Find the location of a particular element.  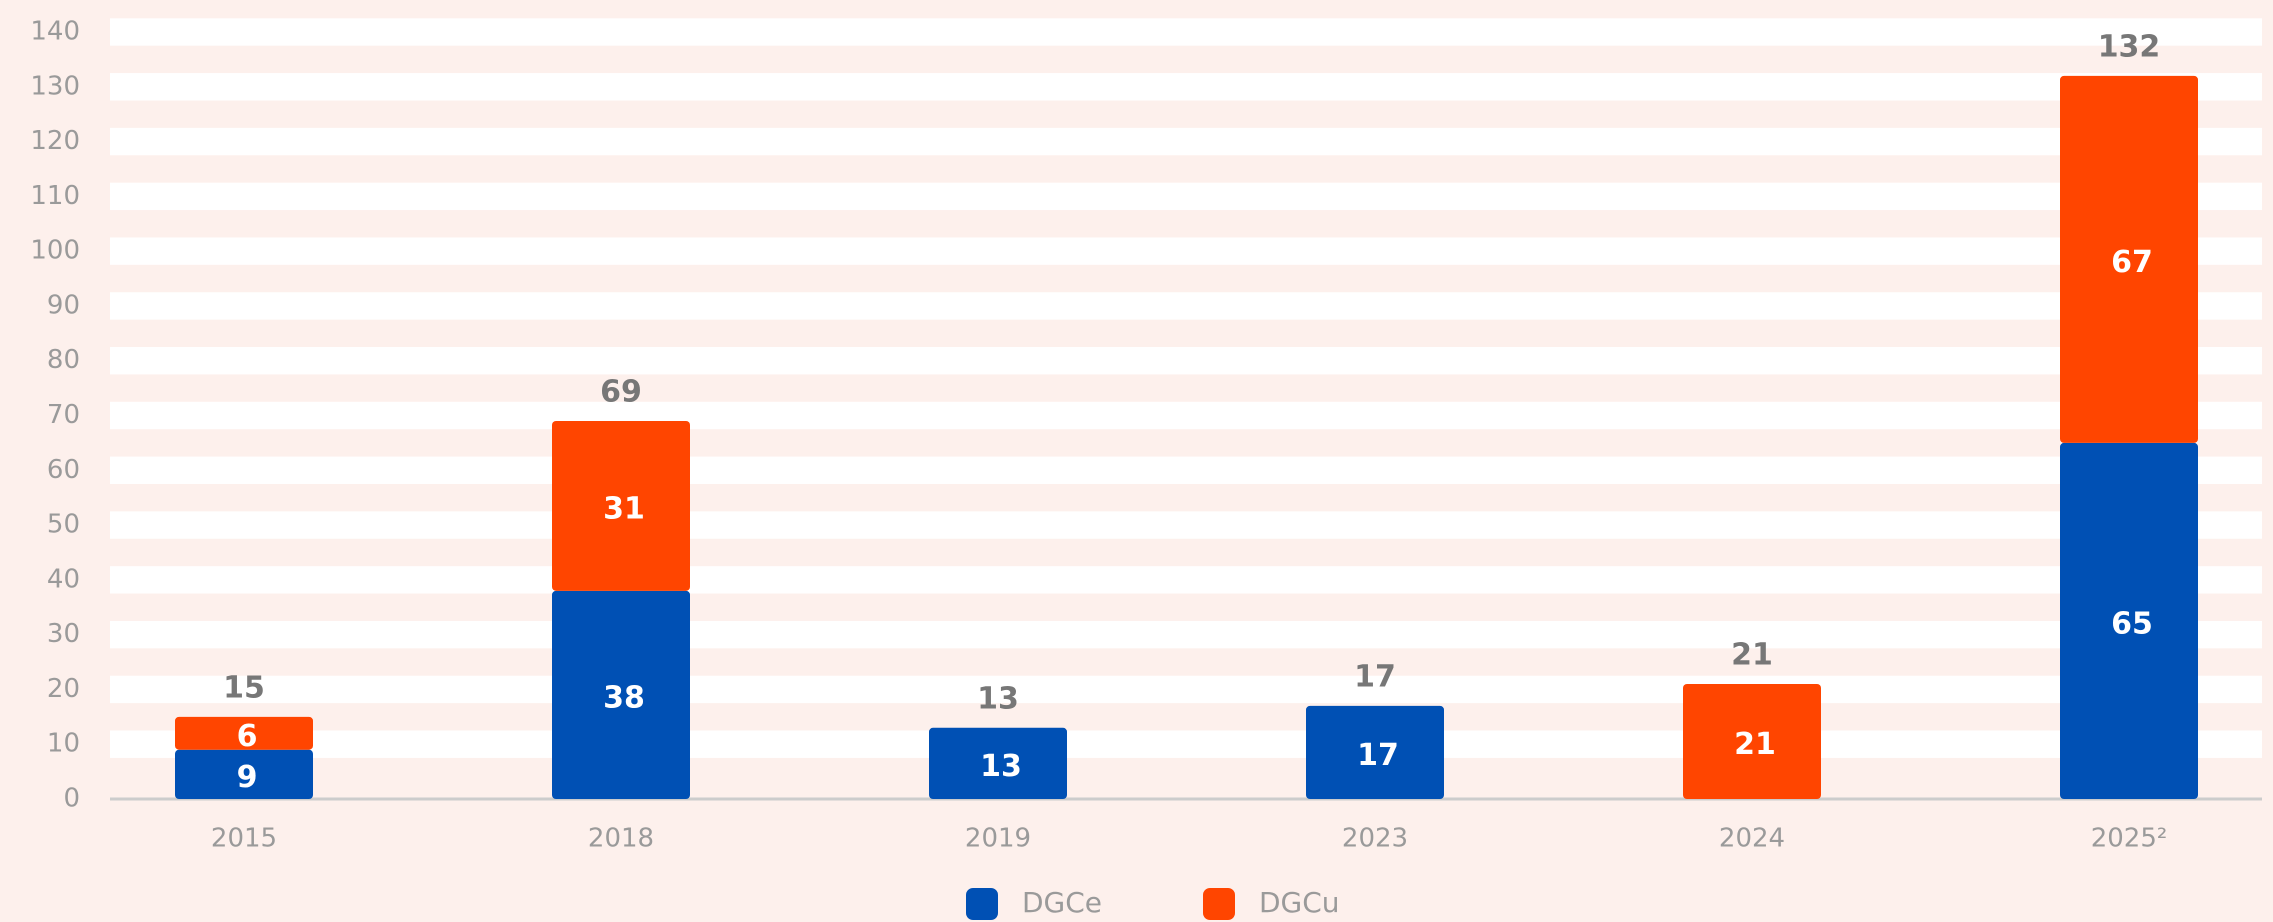

total-label: 17 is located at coordinates (1375, 676).